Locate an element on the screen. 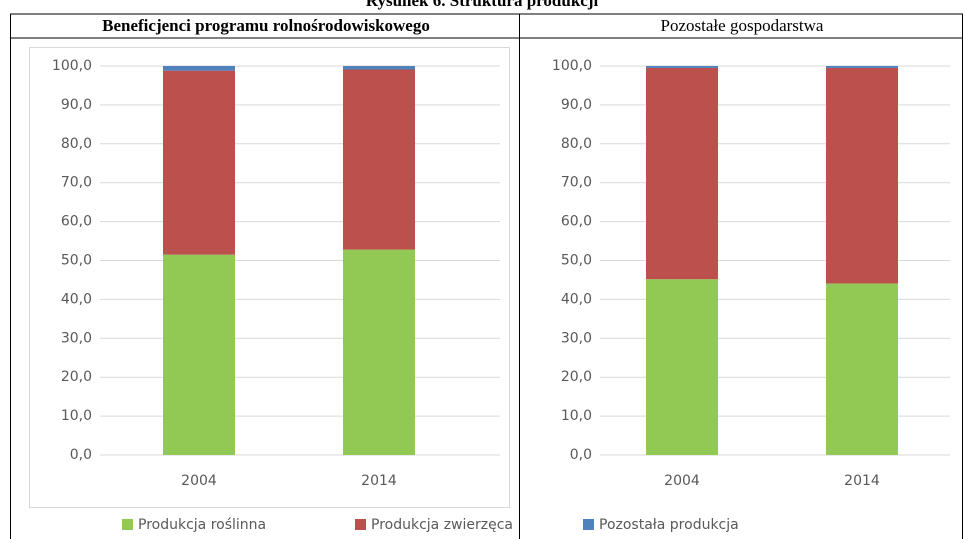 The width and height of the screenshot is (965, 539). legend-label: Pozostała produkcja is located at coordinates (669, 525).